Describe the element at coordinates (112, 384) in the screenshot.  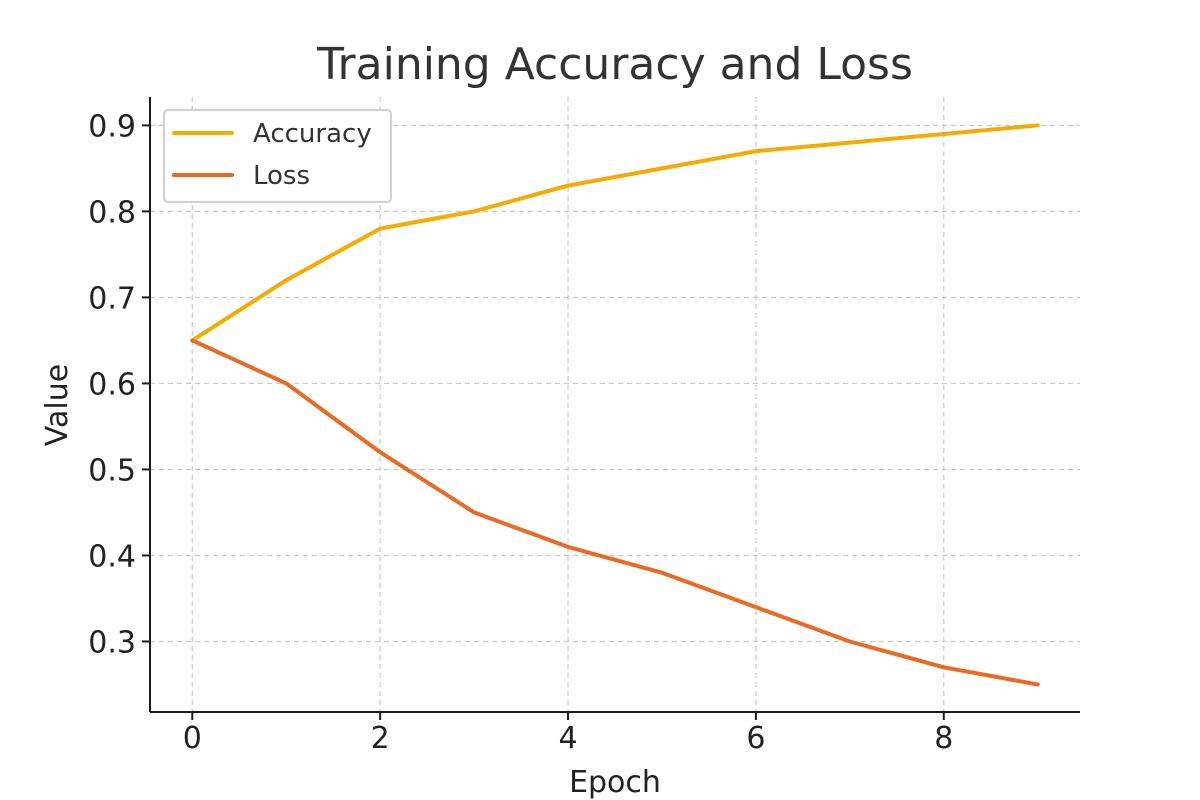
I see `y-tick-label: 0.6` at that location.